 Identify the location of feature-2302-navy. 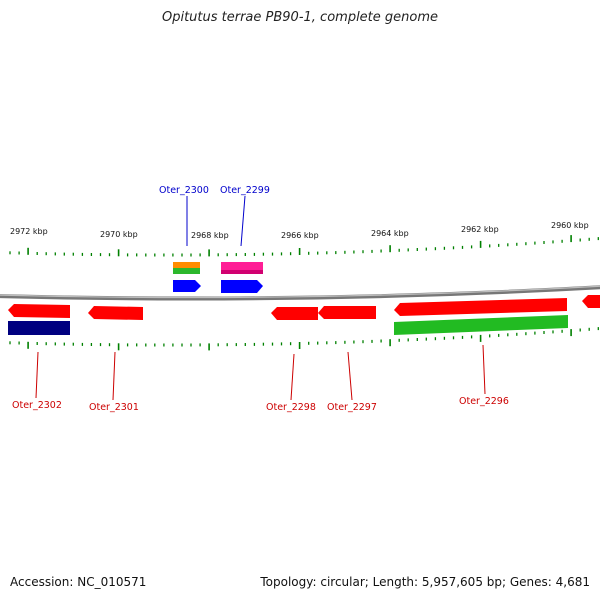
(39, 328).